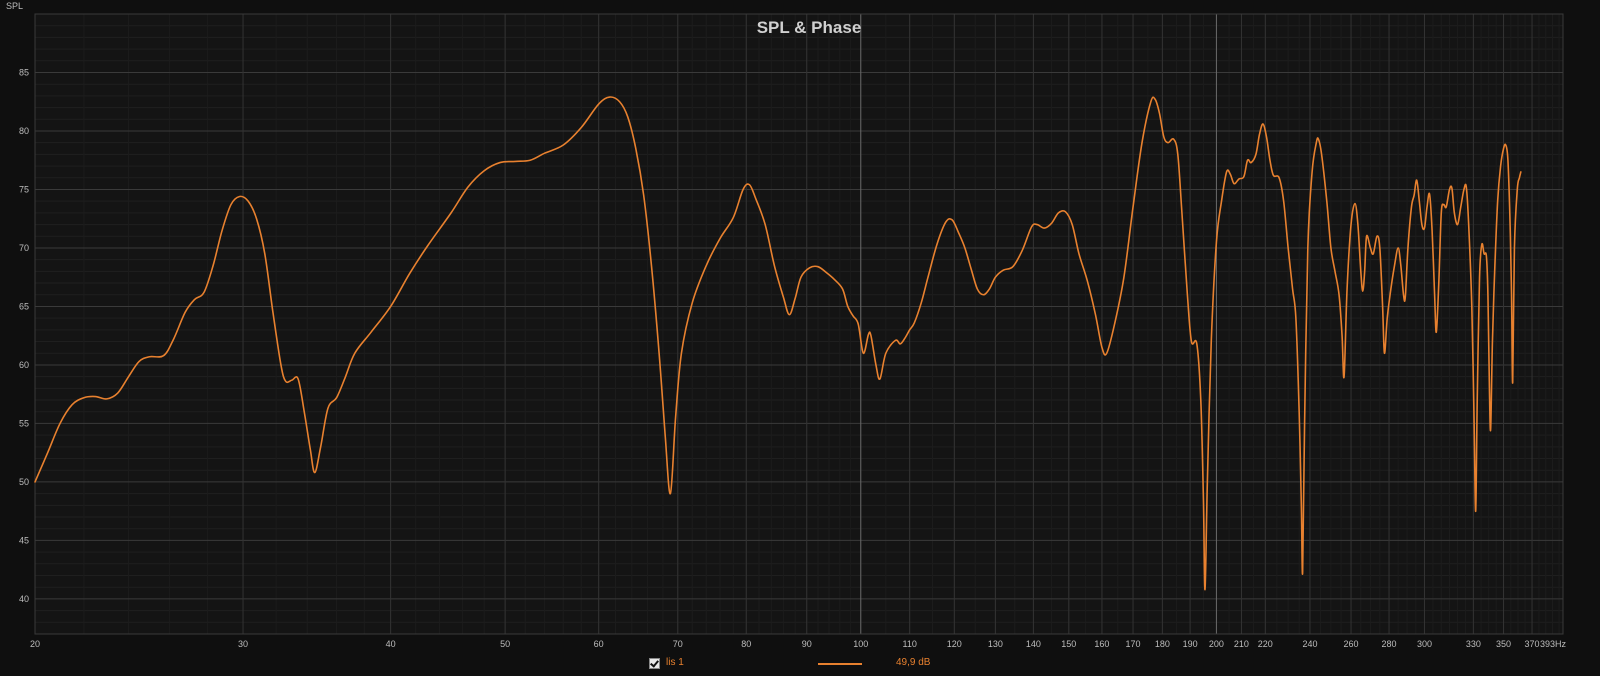 The width and height of the screenshot is (1600, 676). I want to click on y-tick-label: 45, so click(24, 540).